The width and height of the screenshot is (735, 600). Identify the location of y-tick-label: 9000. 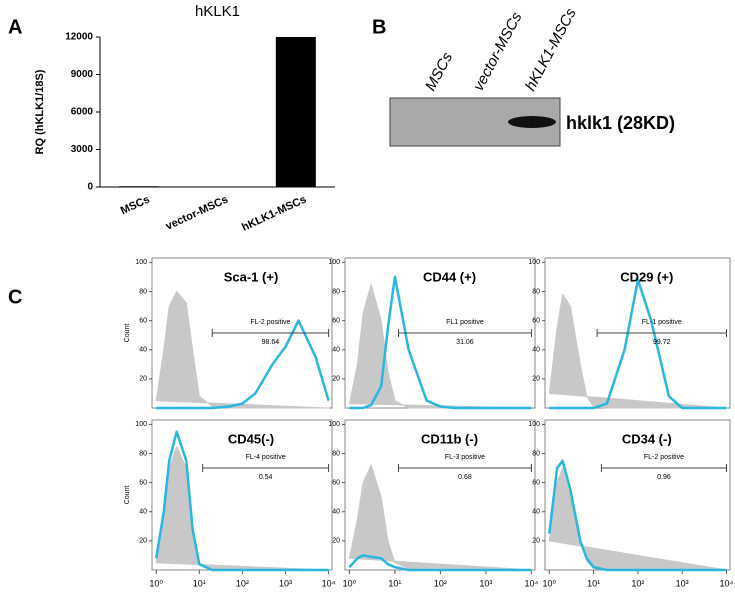
(82, 74).